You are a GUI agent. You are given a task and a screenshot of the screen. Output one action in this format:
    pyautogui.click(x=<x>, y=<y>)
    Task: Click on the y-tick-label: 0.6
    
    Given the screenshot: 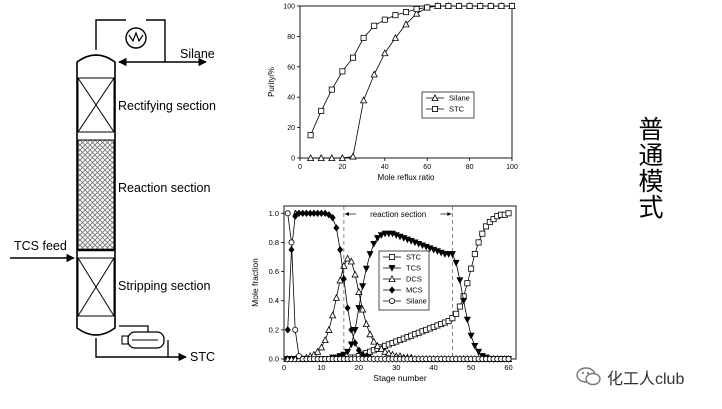 What is the action you would take?
    pyautogui.click(x=274, y=271)
    